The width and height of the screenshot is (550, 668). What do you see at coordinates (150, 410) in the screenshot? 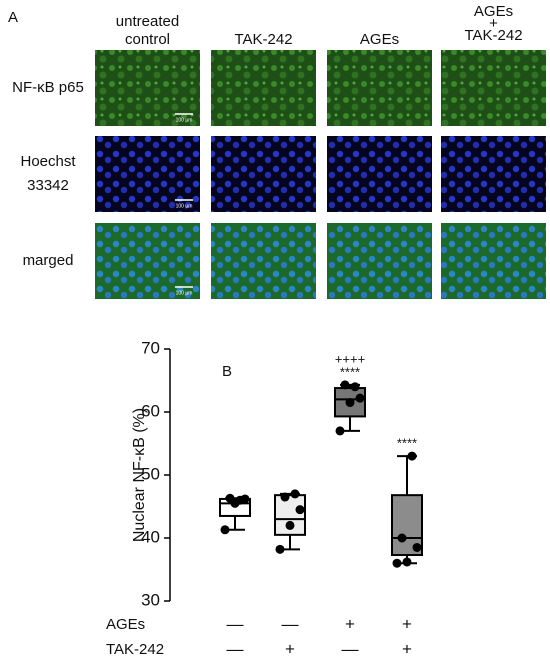
I see `y-tick-label: 60` at bounding box center [150, 410].